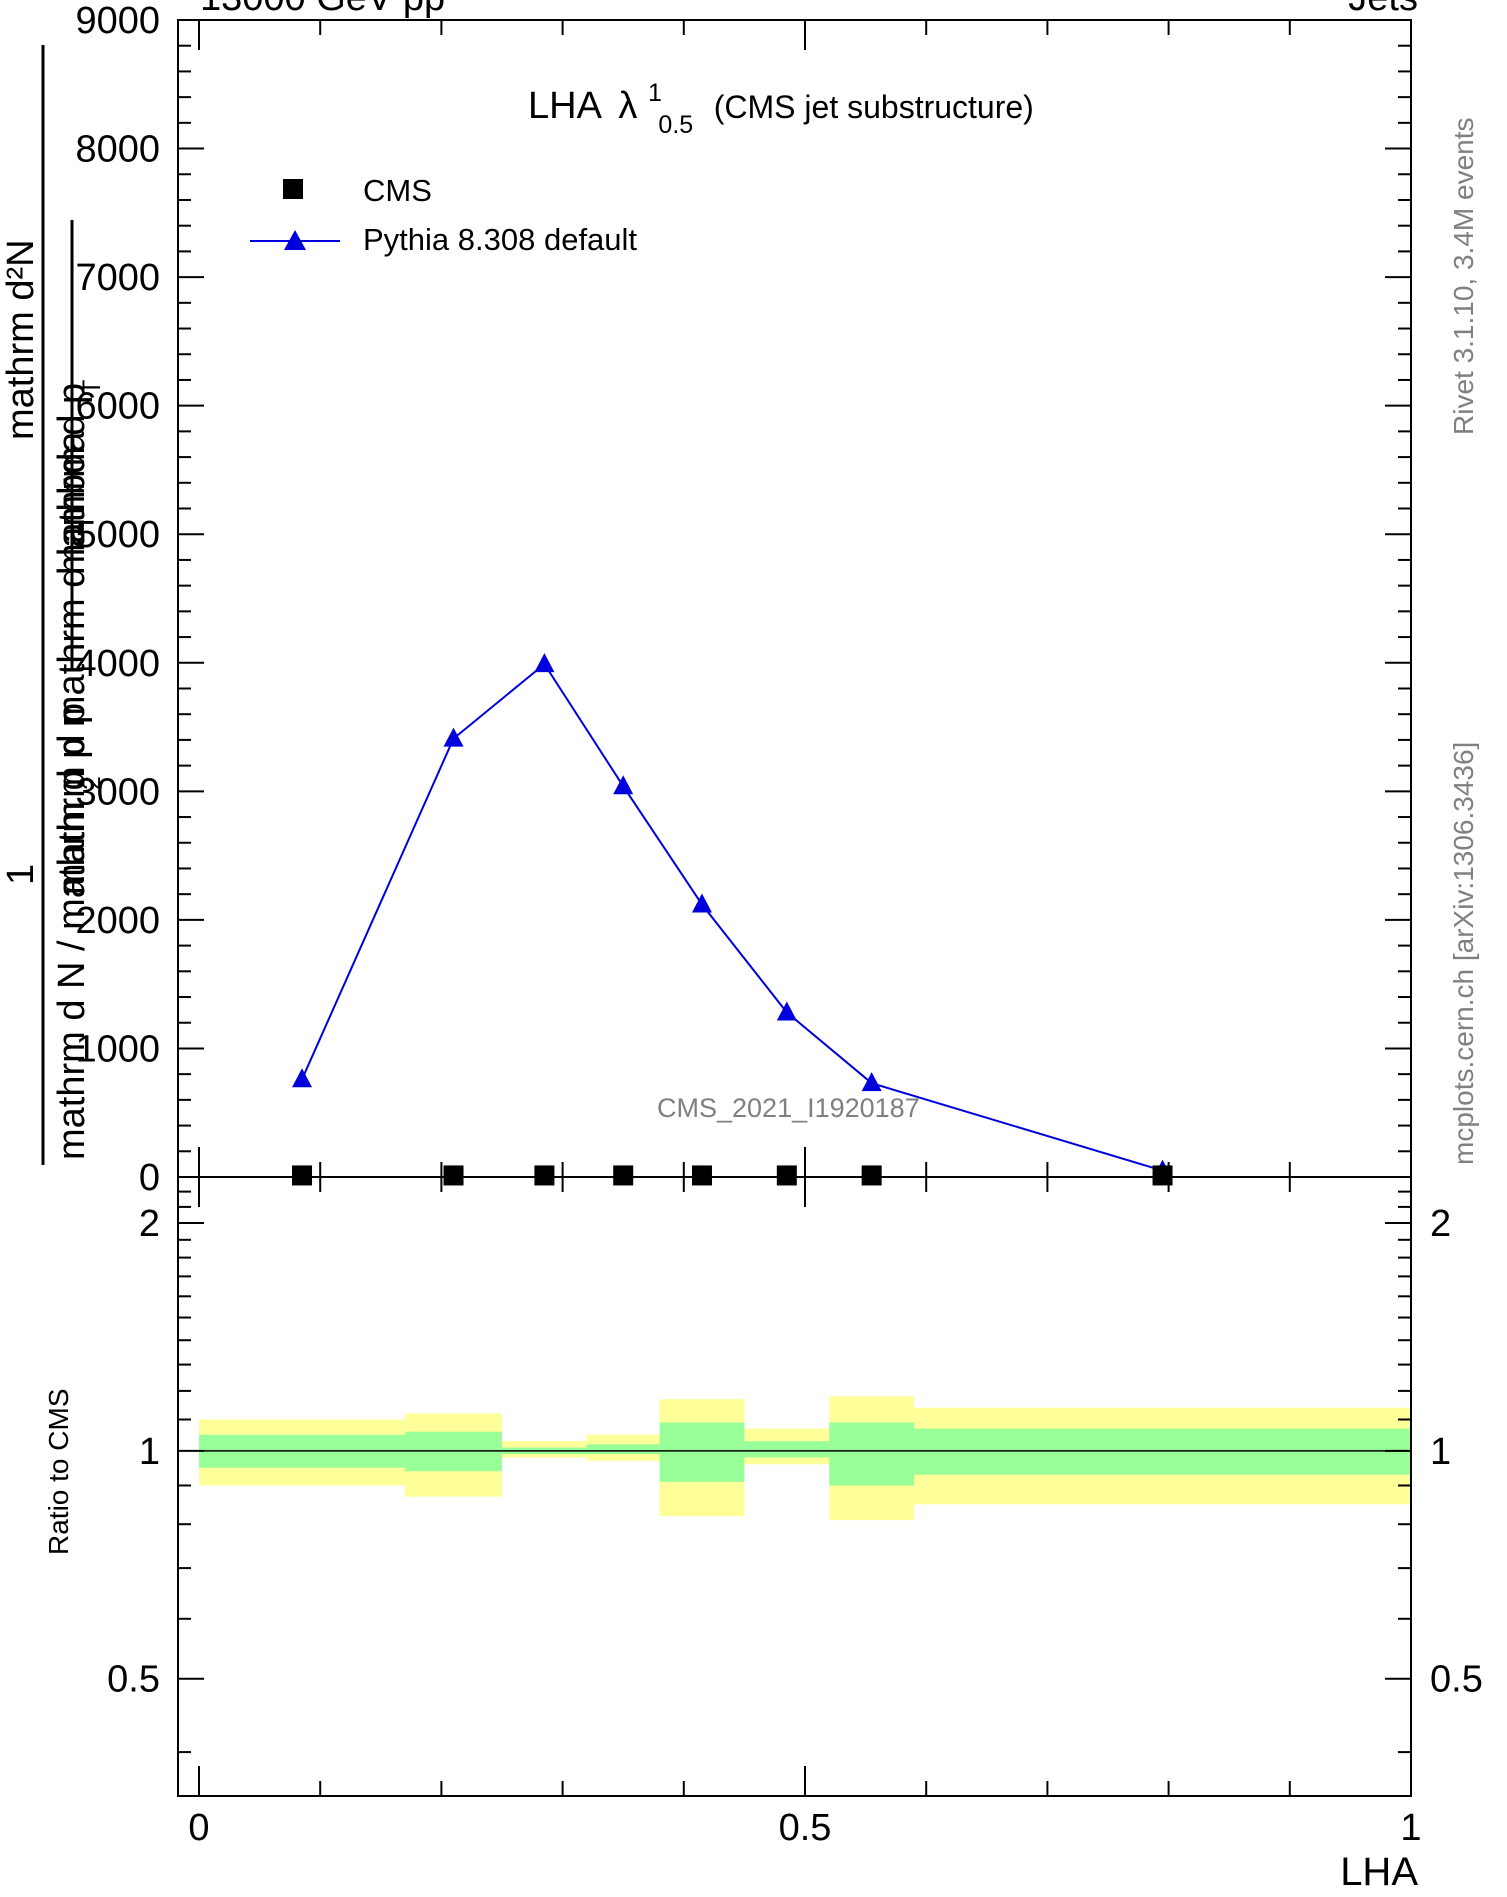 The image size is (1507, 1897). What do you see at coordinates (117, 278) in the screenshot?
I see `y-tick-label: 7000` at bounding box center [117, 278].